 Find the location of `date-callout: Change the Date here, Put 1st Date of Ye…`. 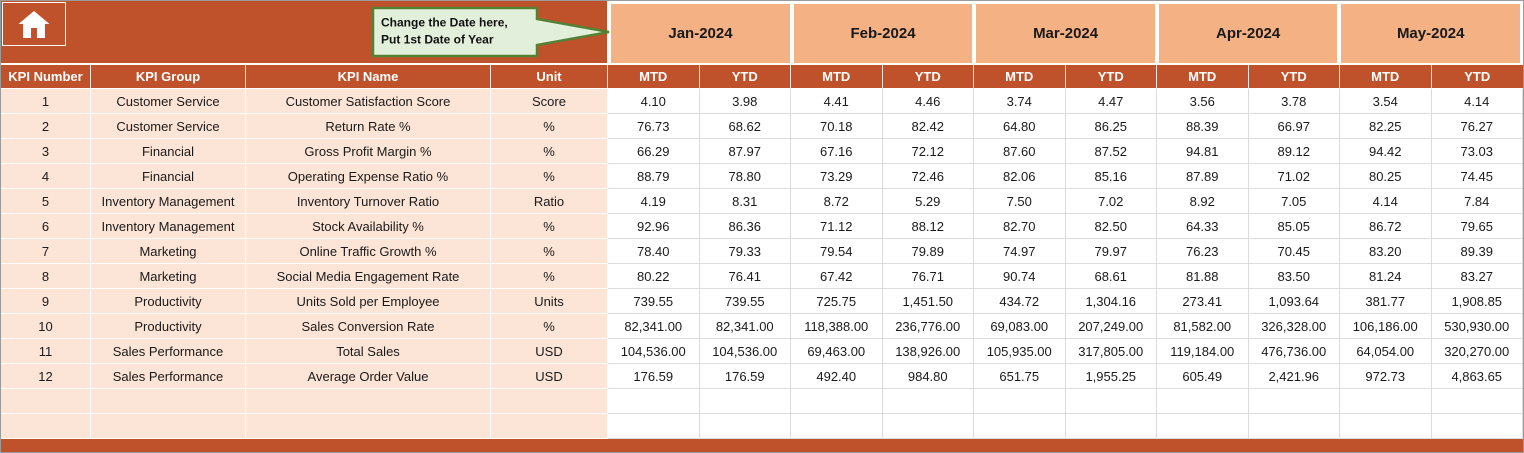

date-callout: Change the Date here, Put 1st Date of Ye… is located at coordinates (491, 32).